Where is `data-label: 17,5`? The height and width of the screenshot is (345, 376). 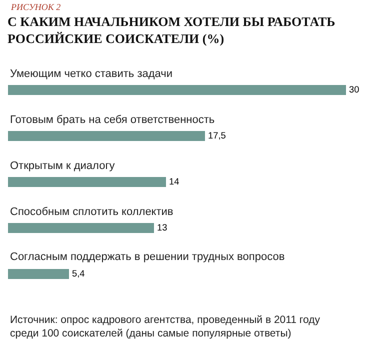 data-label: 17,5 is located at coordinates (217, 135).